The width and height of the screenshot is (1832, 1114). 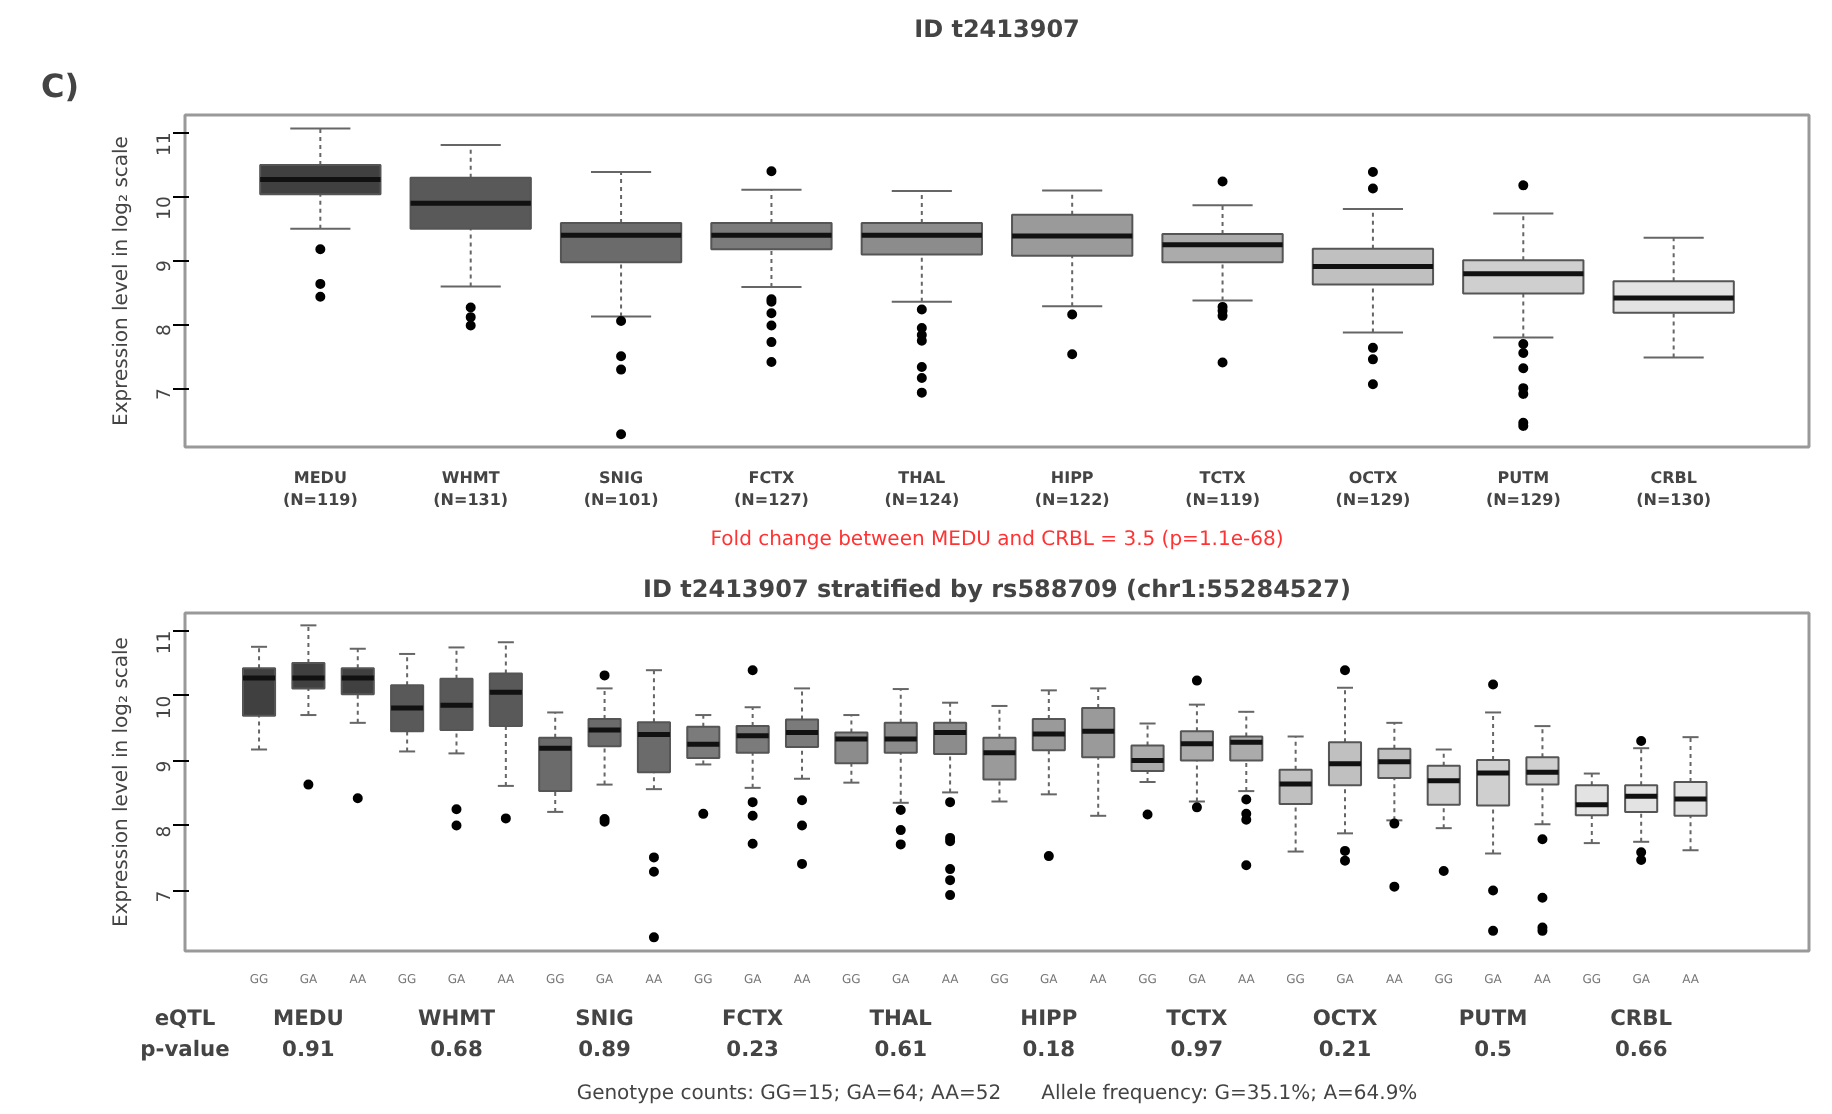 I want to click on x-tick-label: PUTM (N=129), so click(x=1523, y=489).